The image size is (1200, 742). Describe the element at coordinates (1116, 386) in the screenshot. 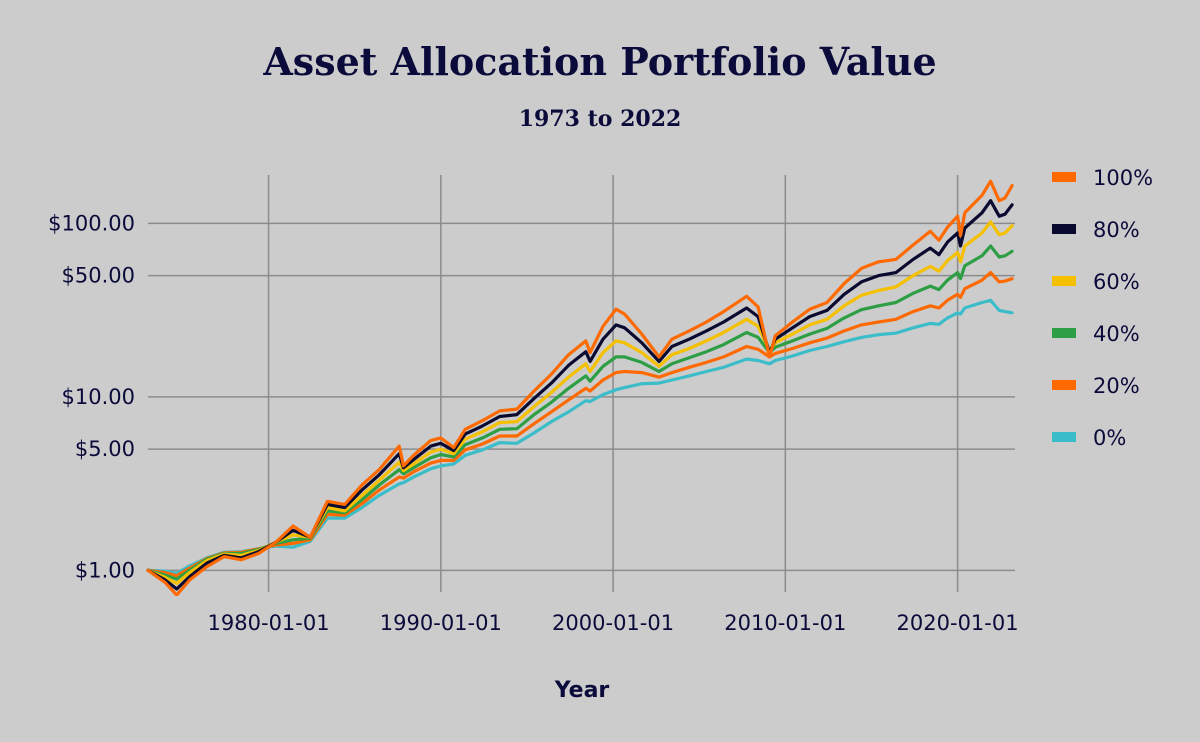

I see `legend-label: 20%` at that location.